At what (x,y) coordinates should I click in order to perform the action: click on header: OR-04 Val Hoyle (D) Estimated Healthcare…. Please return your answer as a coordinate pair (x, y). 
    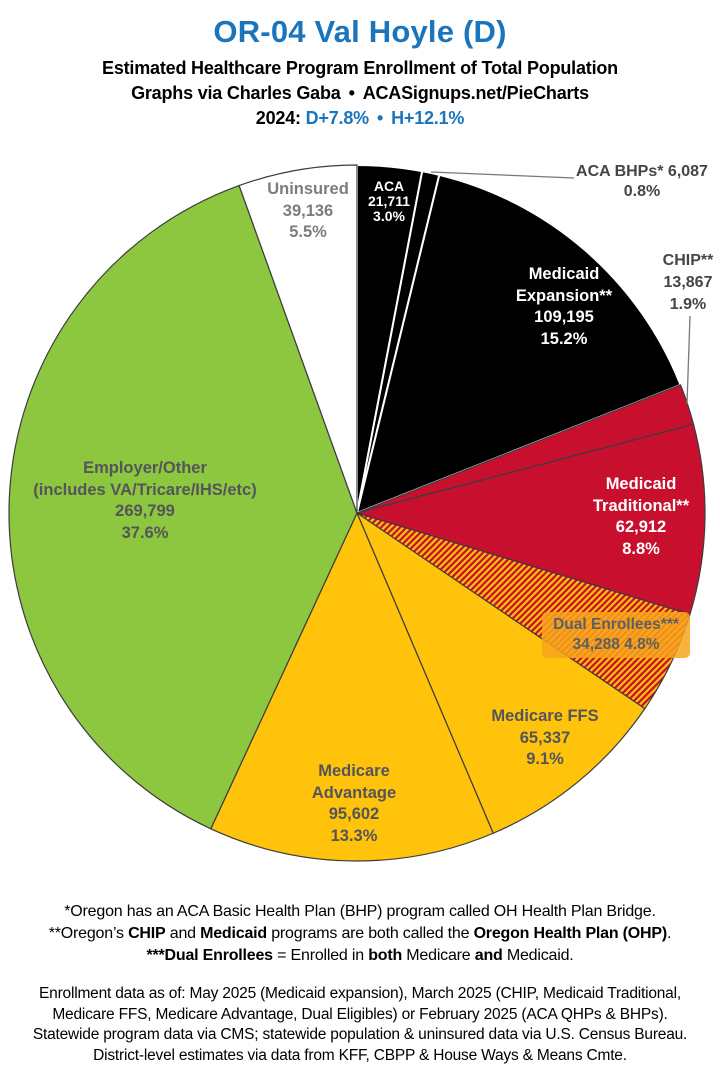
    Looking at the image, I should click on (360, 65).